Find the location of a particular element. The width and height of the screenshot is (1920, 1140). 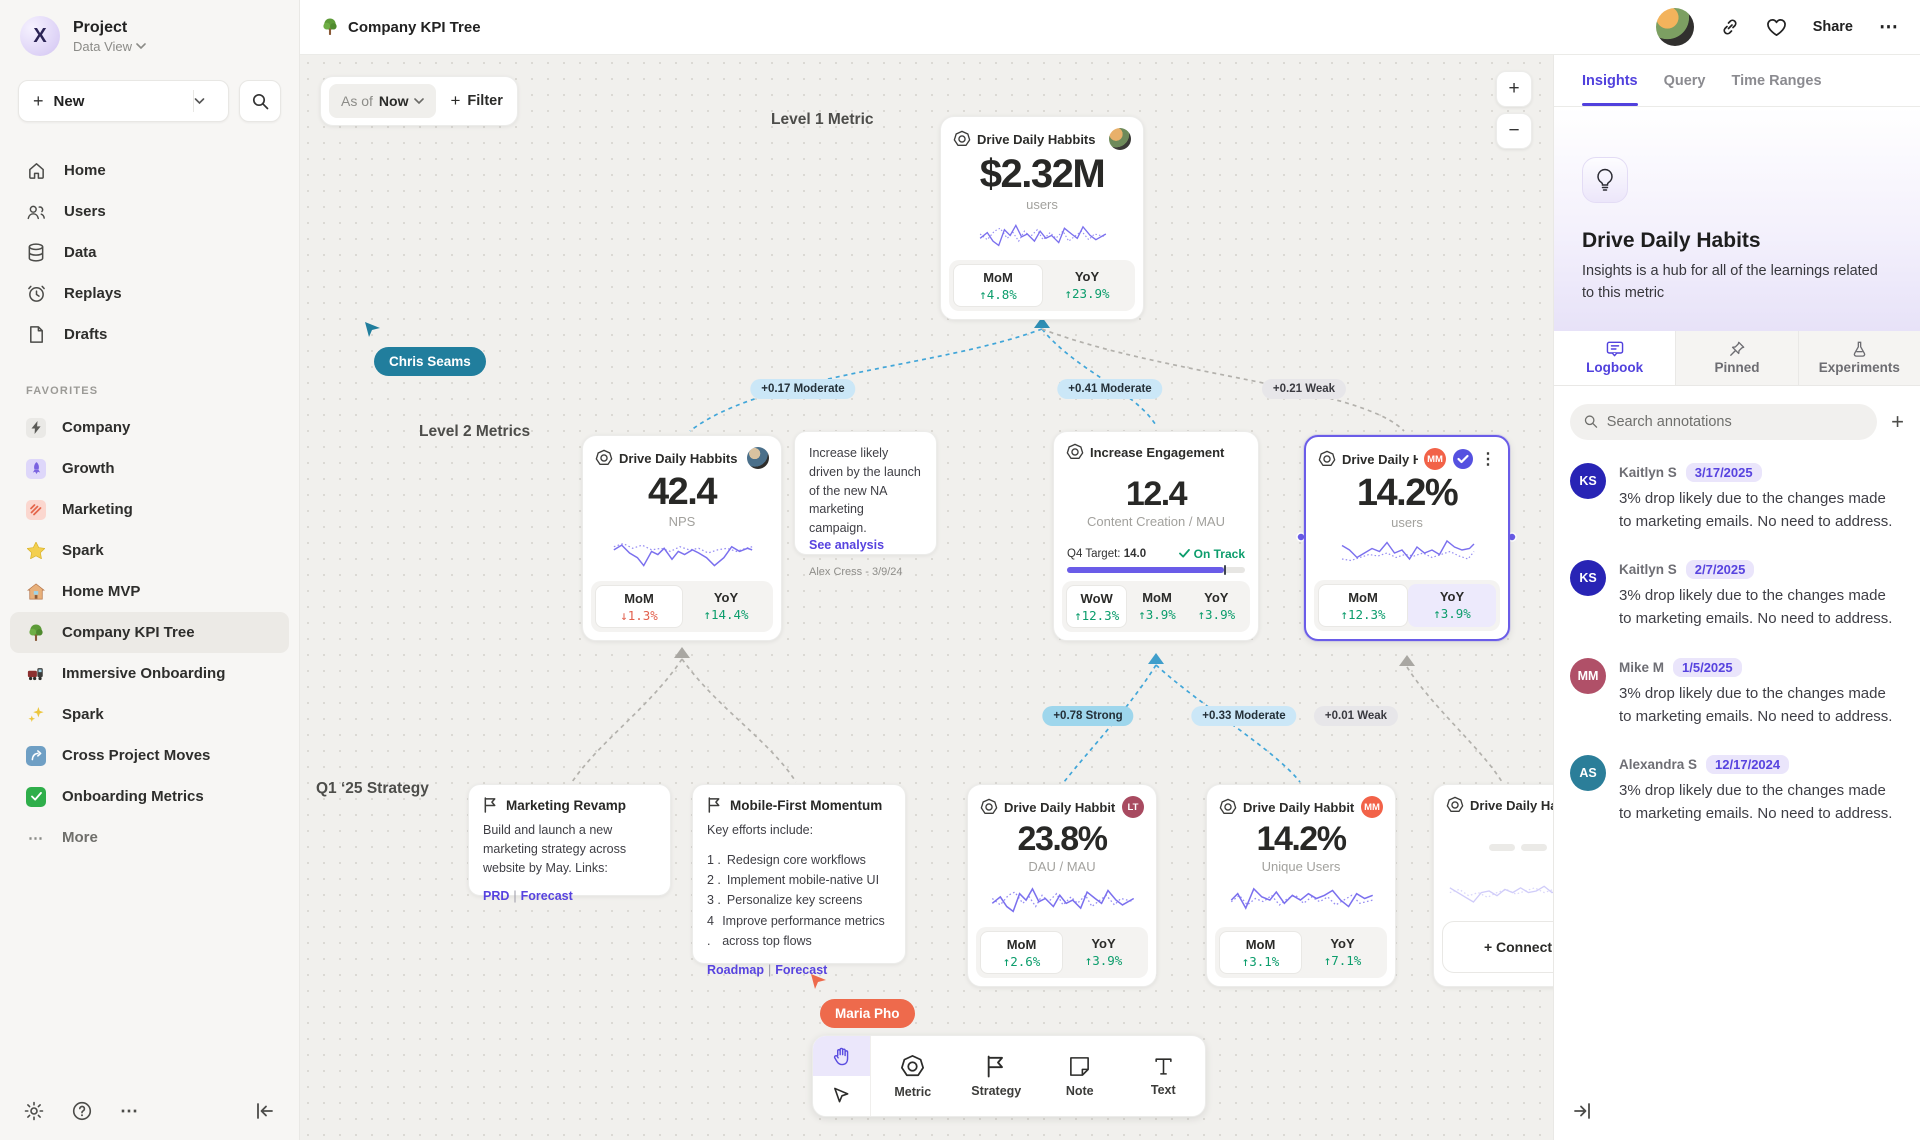

edge-label: +0.33 Moderate is located at coordinates (1244, 716).